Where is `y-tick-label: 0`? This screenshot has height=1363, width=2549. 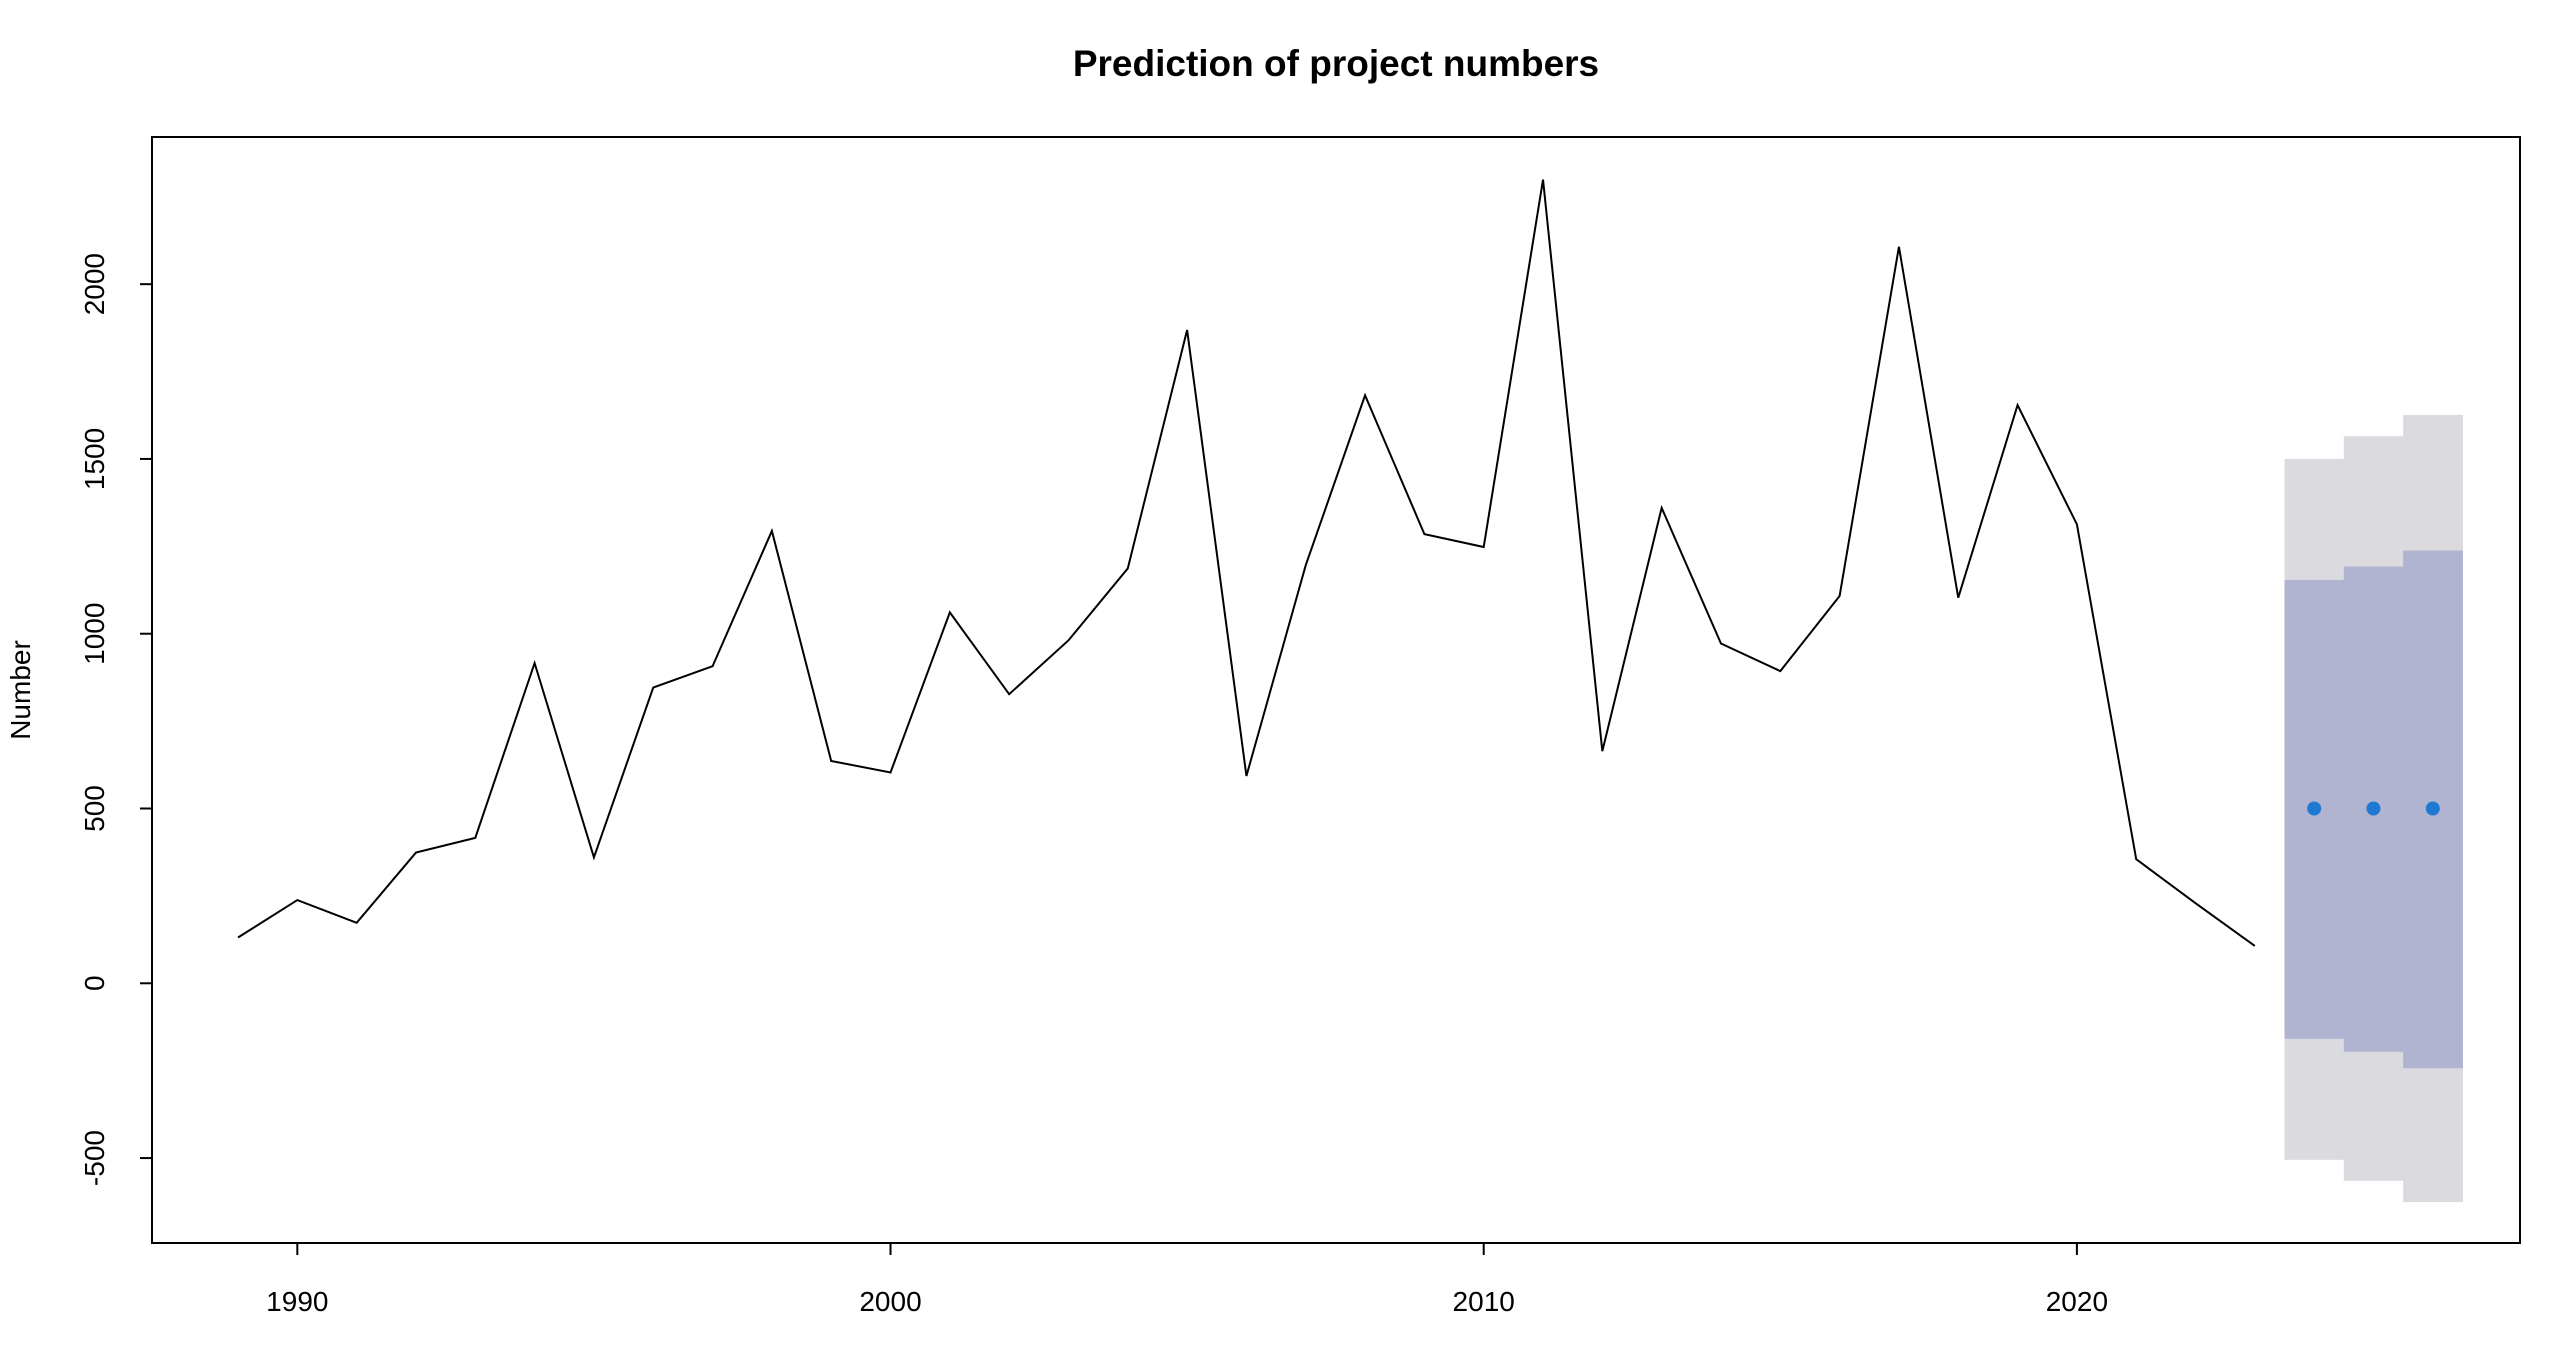 y-tick-label: 0 is located at coordinates (94, 983).